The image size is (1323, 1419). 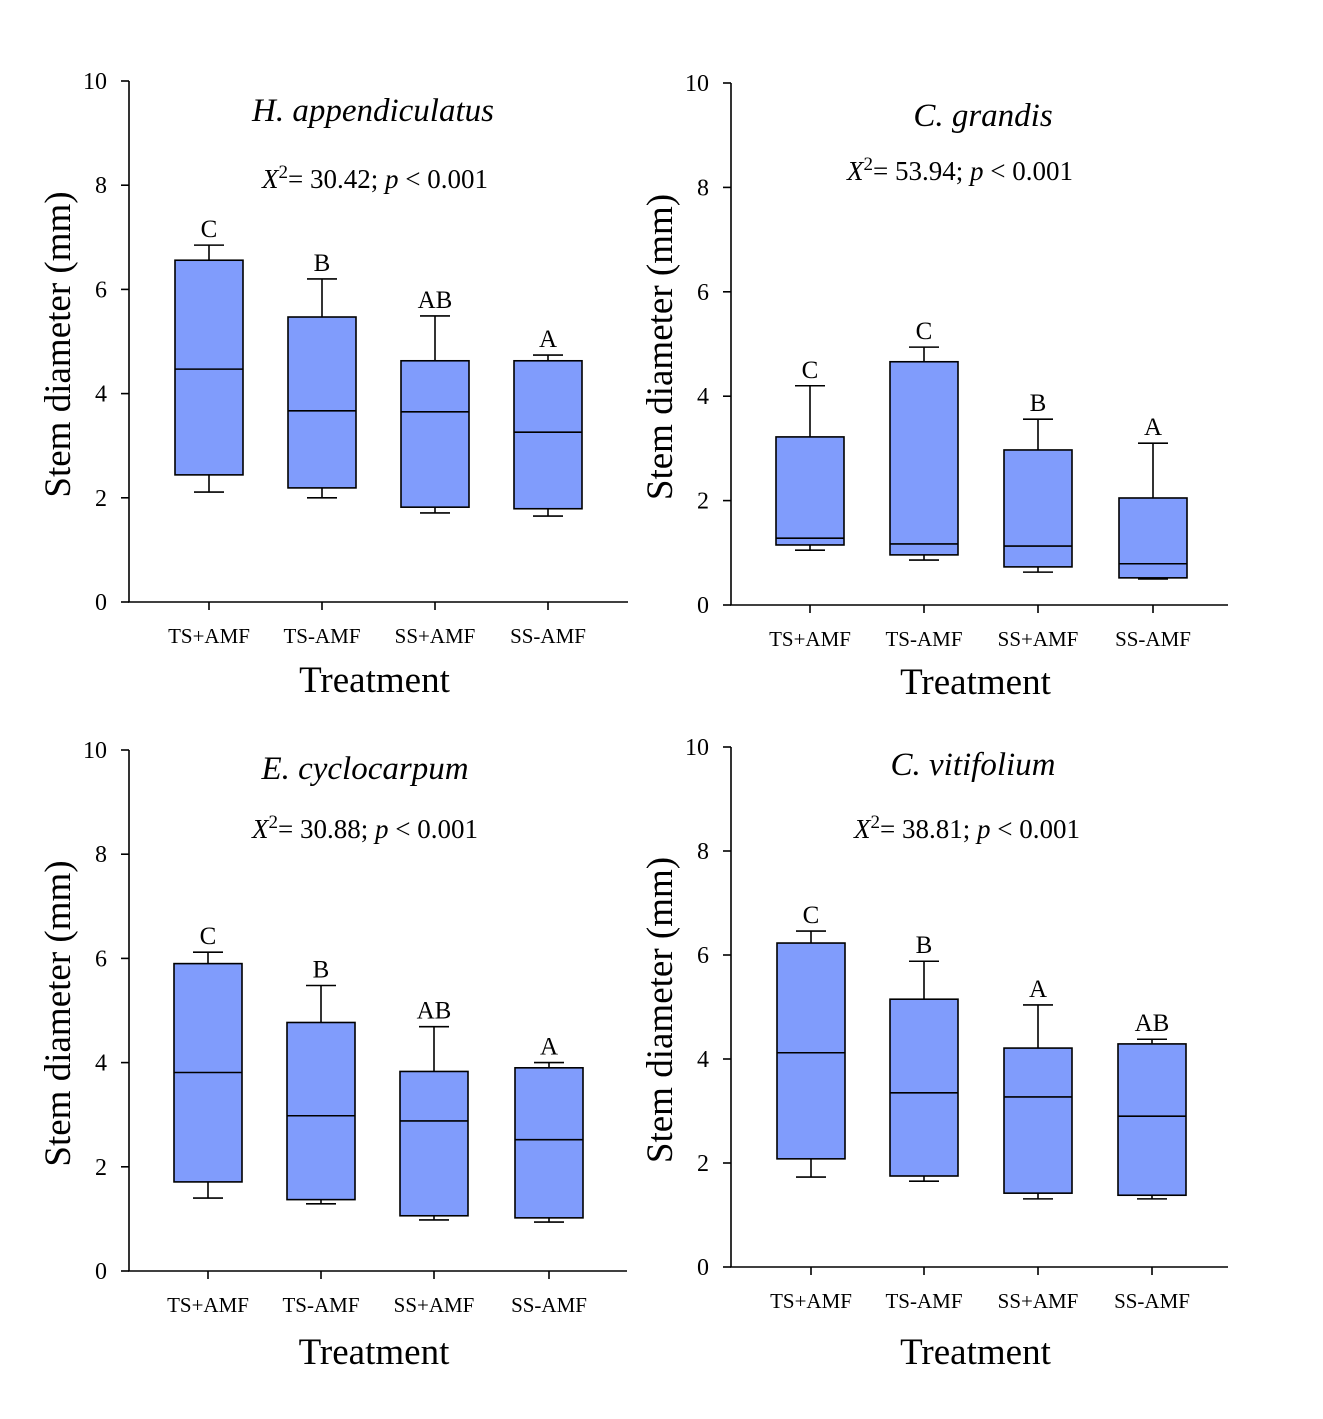 What do you see at coordinates (364, 769) in the screenshot?
I see `panel-title: E. cyclocarpum` at bounding box center [364, 769].